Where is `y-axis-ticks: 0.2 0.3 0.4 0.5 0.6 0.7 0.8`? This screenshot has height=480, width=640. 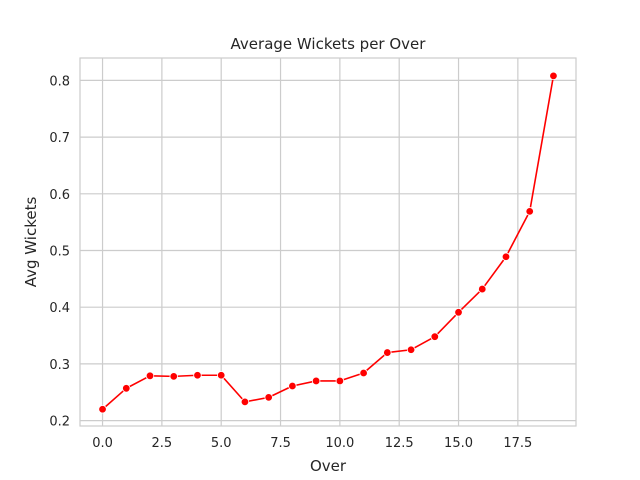
y-axis-ticks: 0.2 0.3 0.4 0.5 0.6 0.7 0.8 is located at coordinates (59, 251).